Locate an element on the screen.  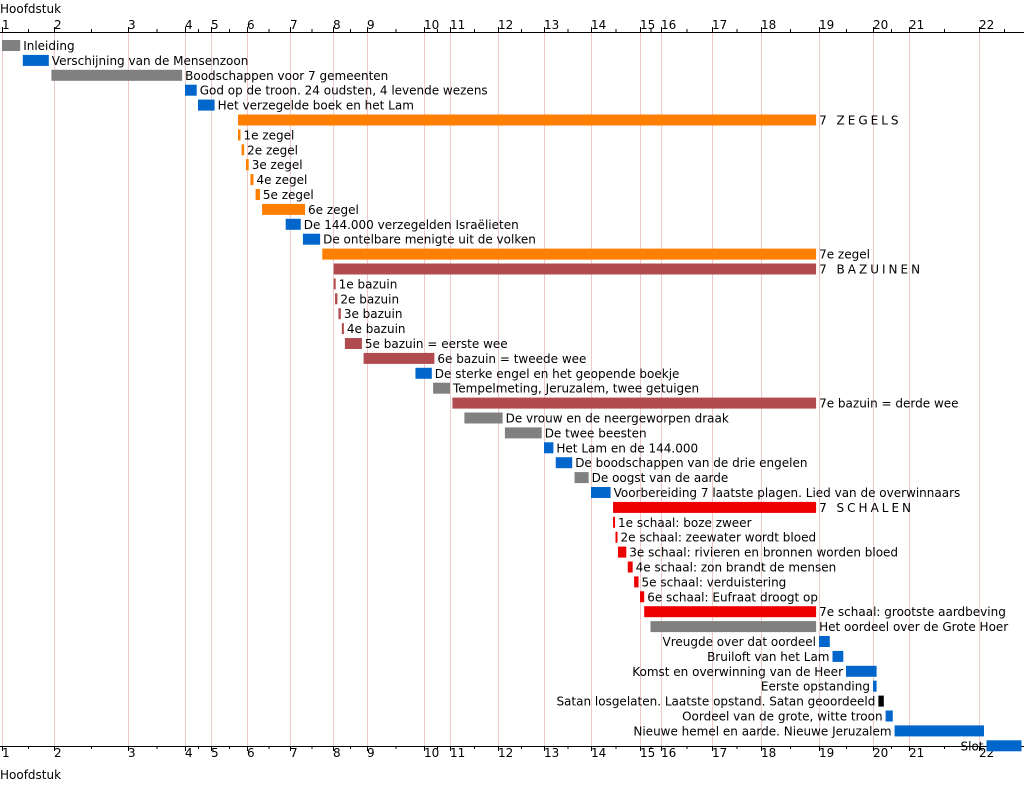
tick-label-top-2: 2 is located at coordinates (58, 25).